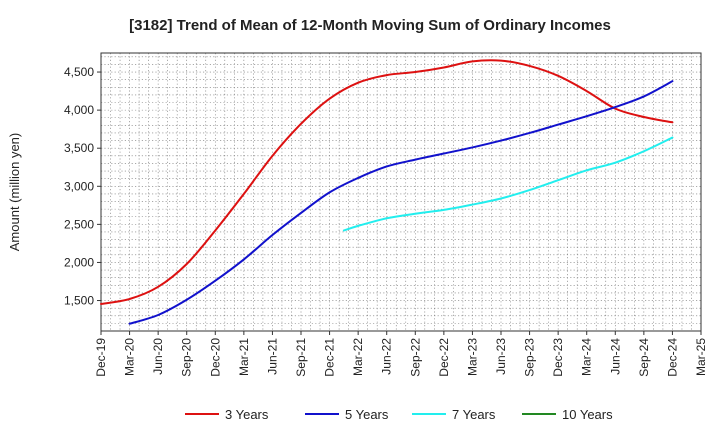 The image size is (720, 440). I want to click on x-tick-label: Mar-22, so click(358, 357).